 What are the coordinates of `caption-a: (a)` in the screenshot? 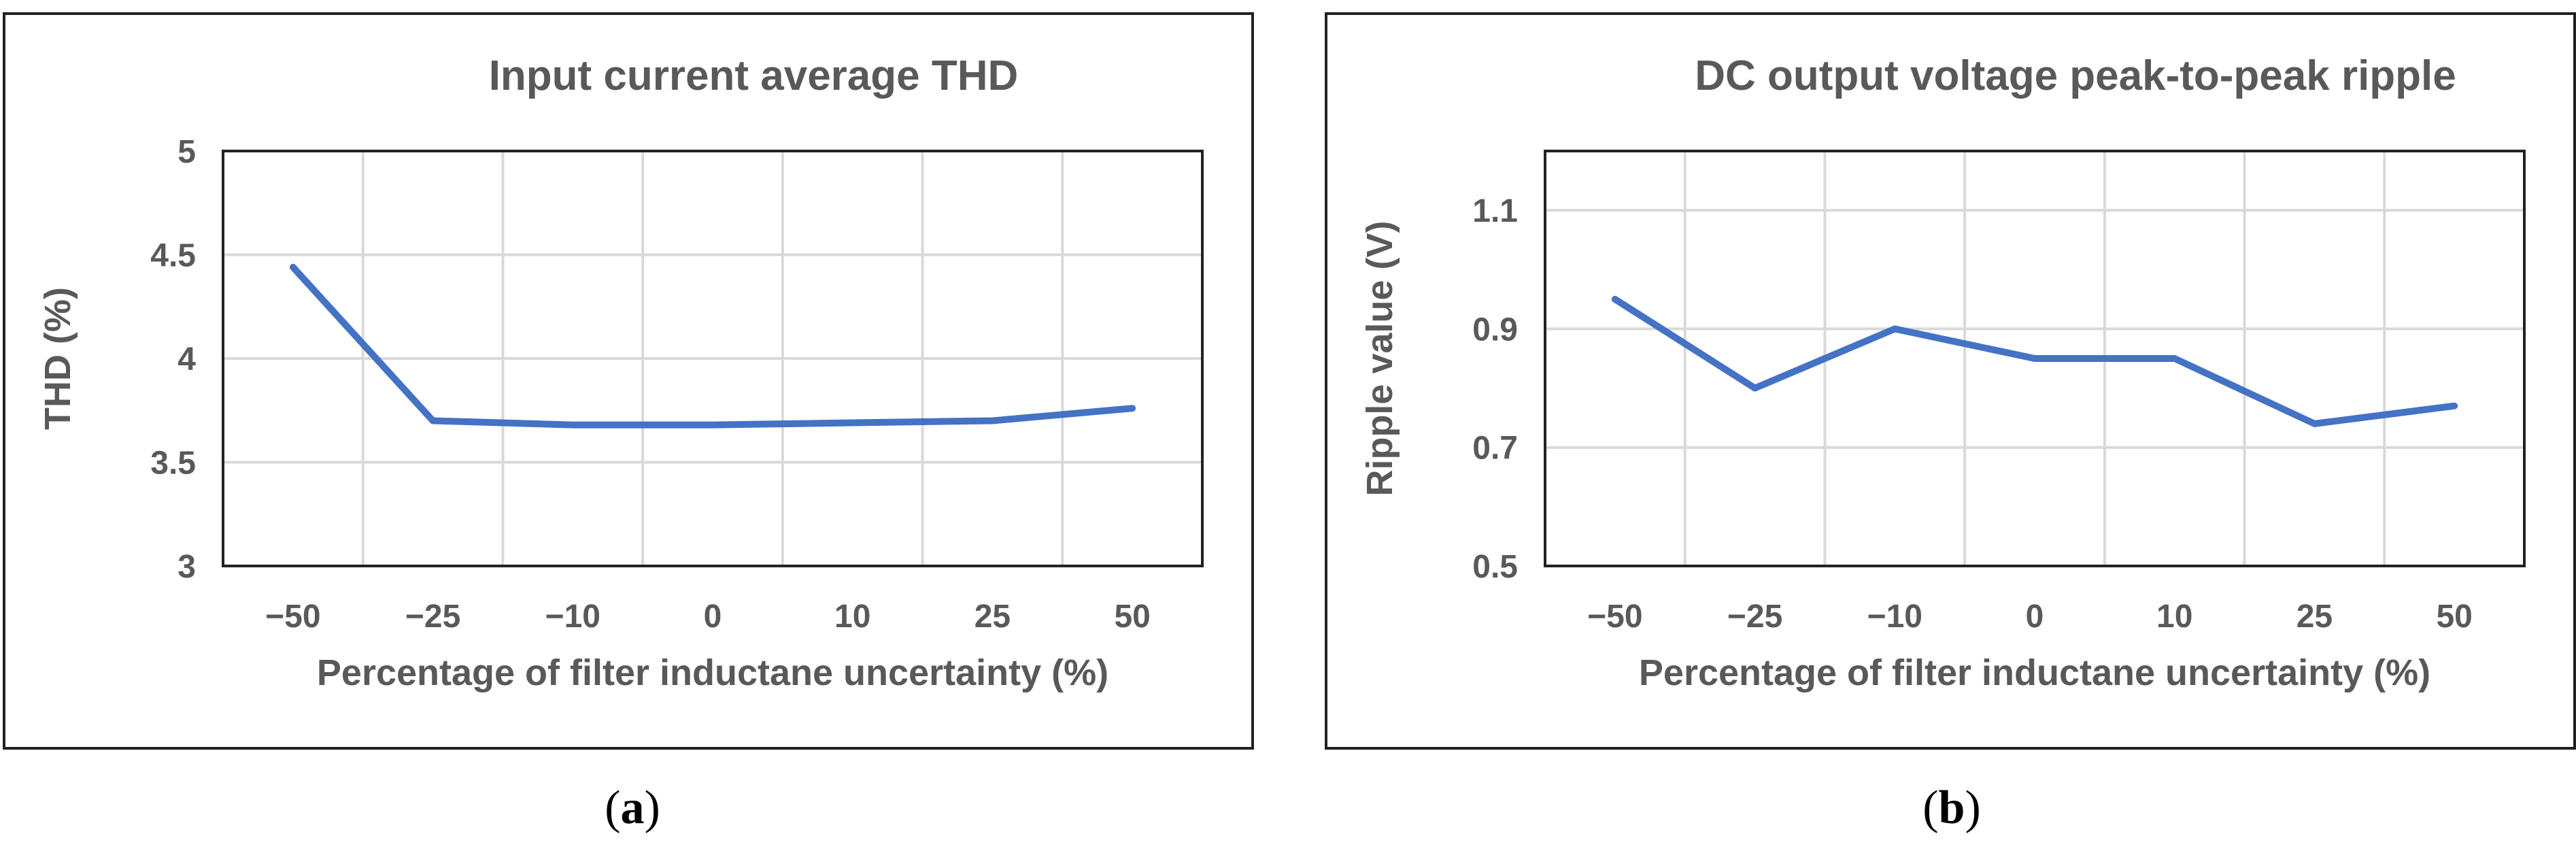 It's located at (632, 808).